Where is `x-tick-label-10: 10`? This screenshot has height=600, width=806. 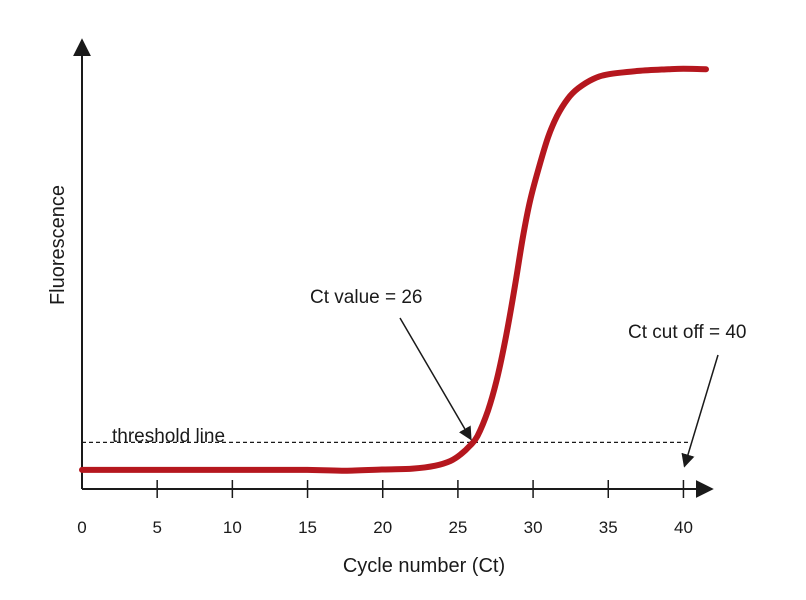
x-tick-label-10: 10 is located at coordinates (232, 527).